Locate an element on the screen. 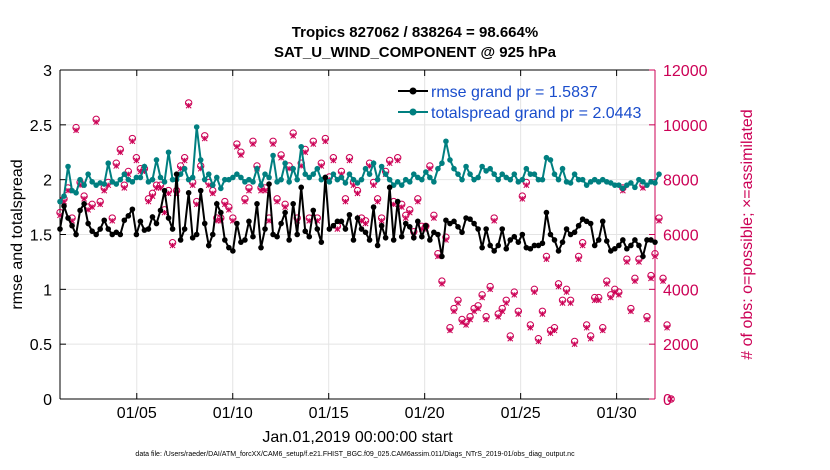  y-right-axis-label: # of obs: o=possible; ×=assimilated is located at coordinates (747, 234).